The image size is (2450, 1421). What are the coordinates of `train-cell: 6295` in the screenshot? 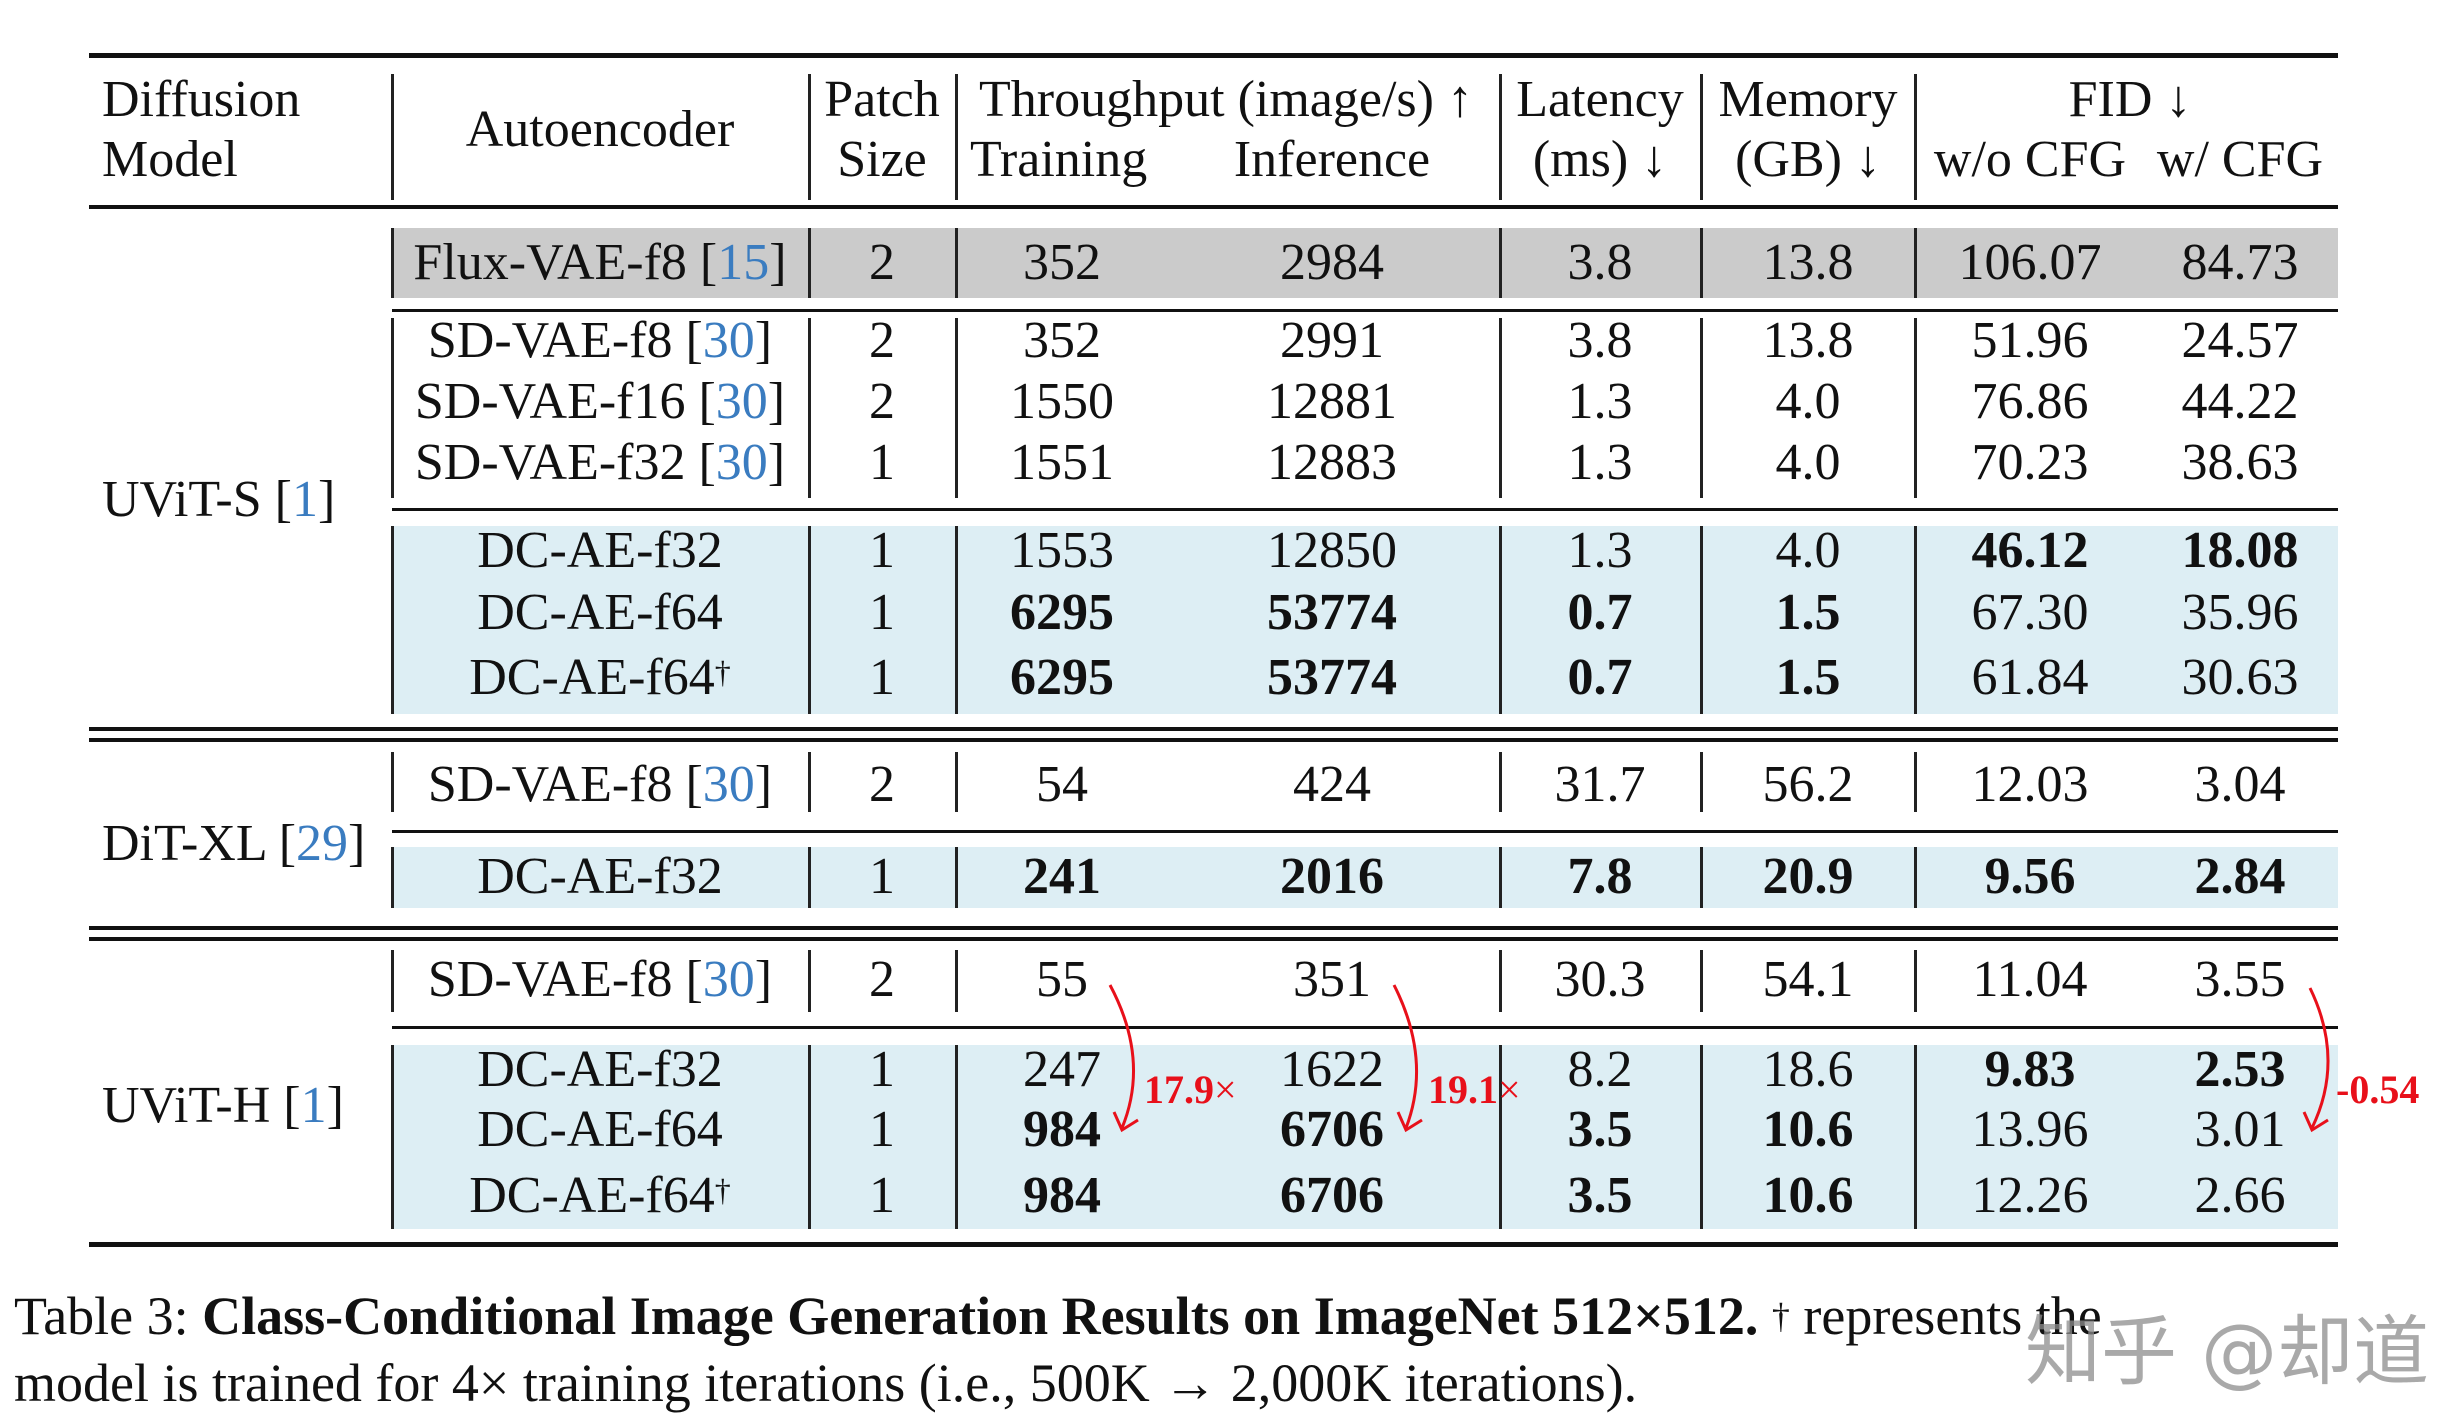 It's located at (1062, 677).